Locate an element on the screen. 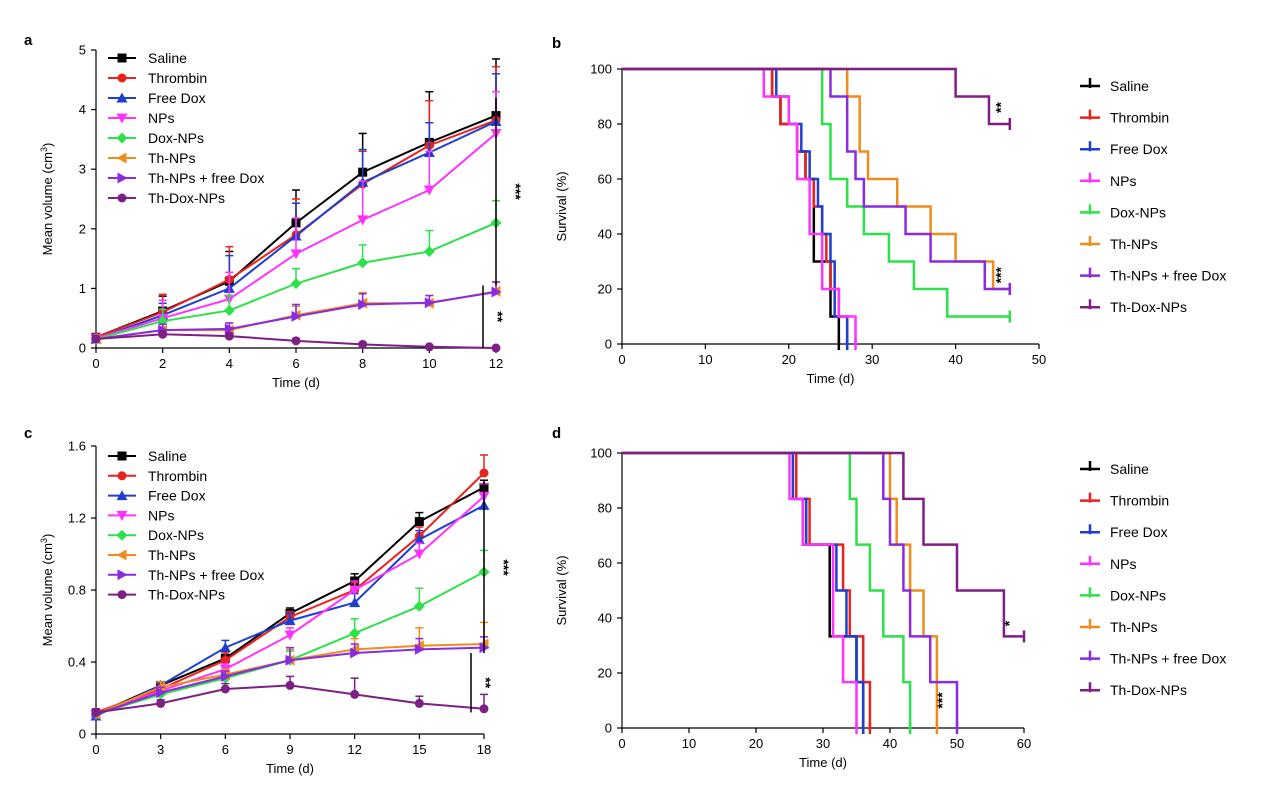 The width and height of the screenshot is (1280, 811). panel-b-curve-saline is located at coordinates (731, 205).